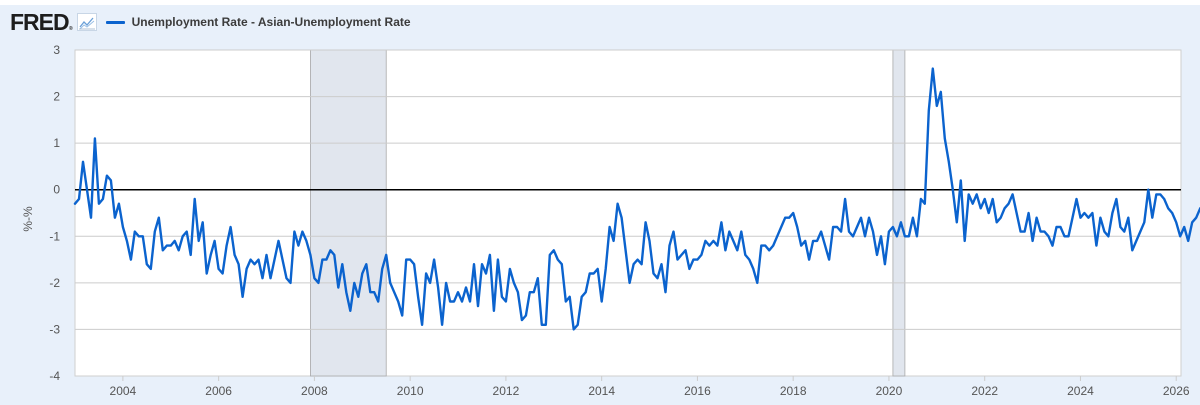  What do you see at coordinates (314, 391) in the screenshot?
I see `x-tick-label: 2008` at bounding box center [314, 391].